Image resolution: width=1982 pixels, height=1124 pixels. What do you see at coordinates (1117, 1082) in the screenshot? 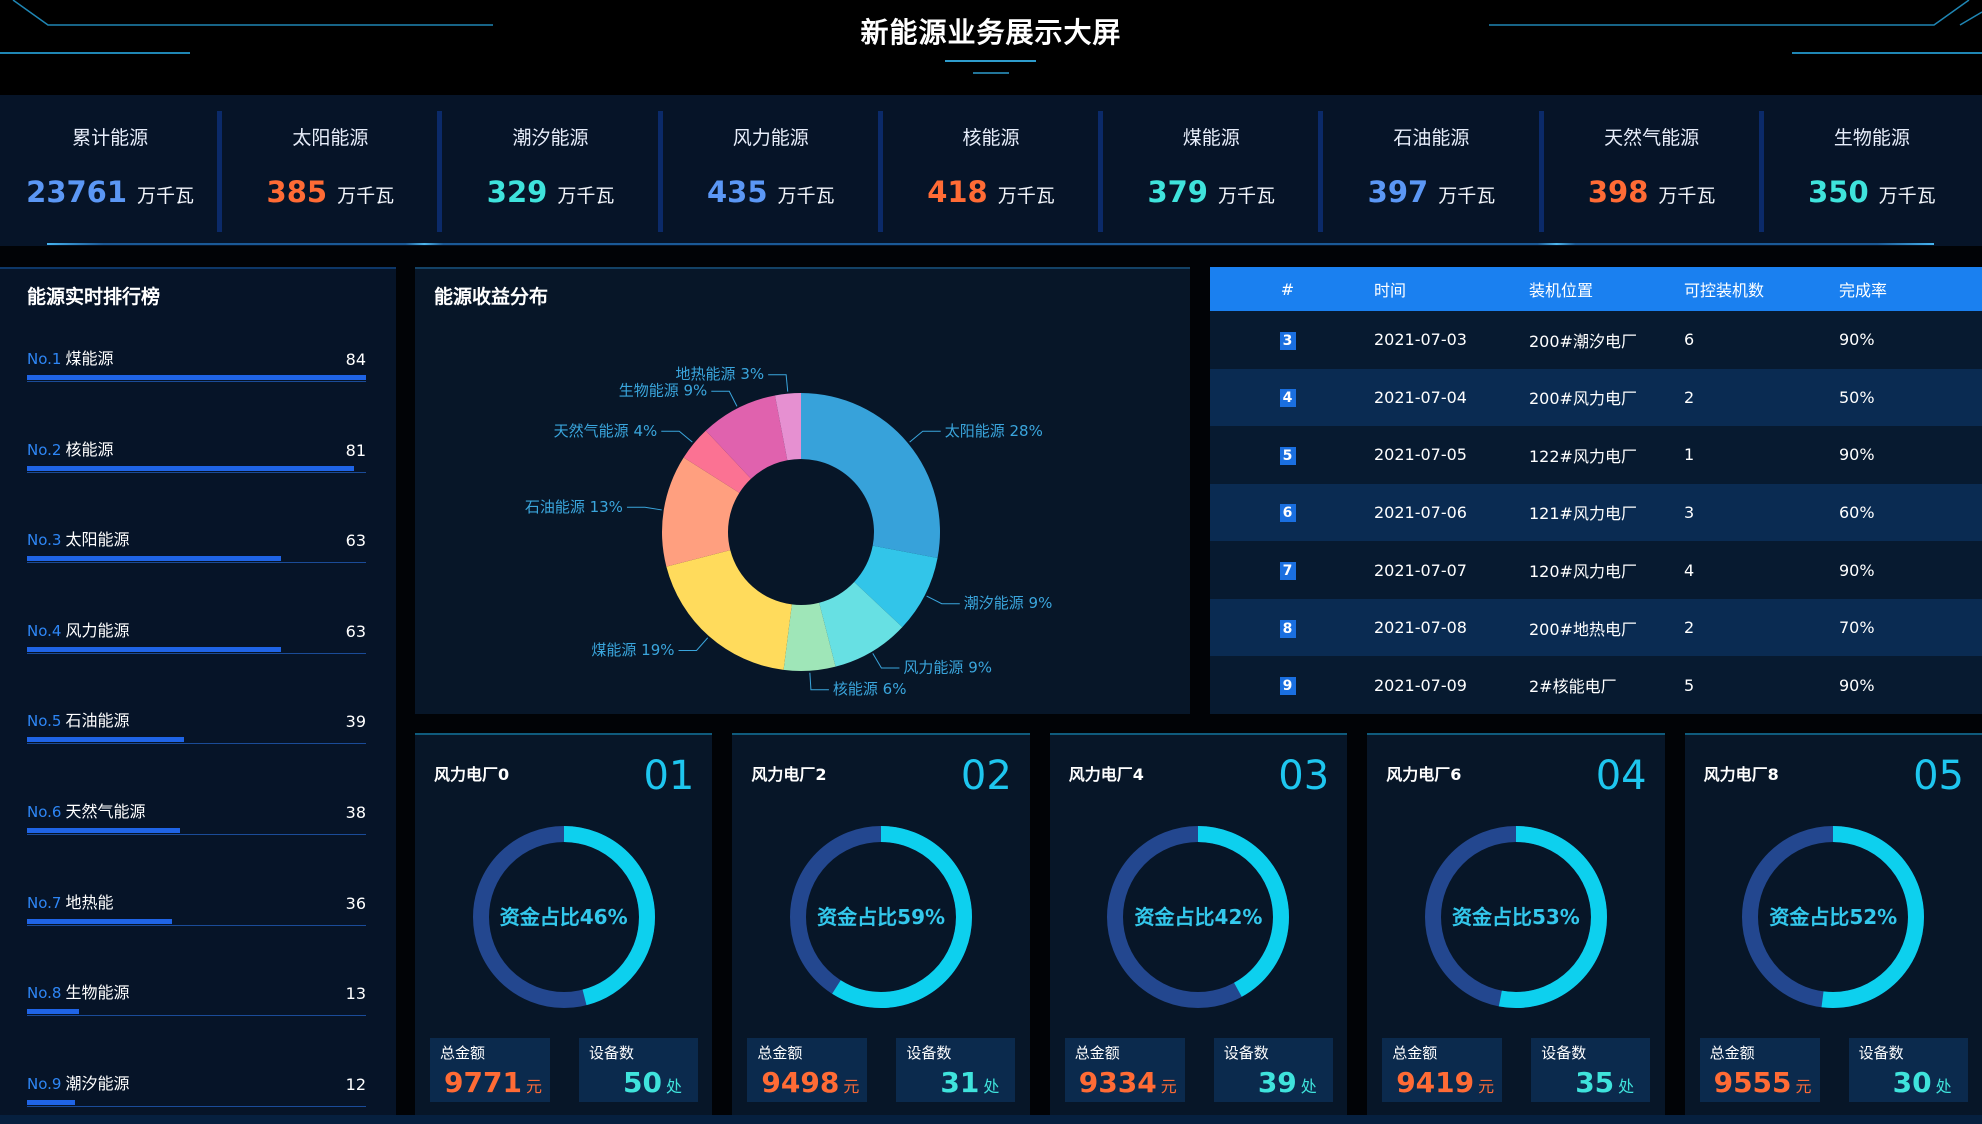
I see `total-amount-value: 9334` at bounding box center [1117, 1082].